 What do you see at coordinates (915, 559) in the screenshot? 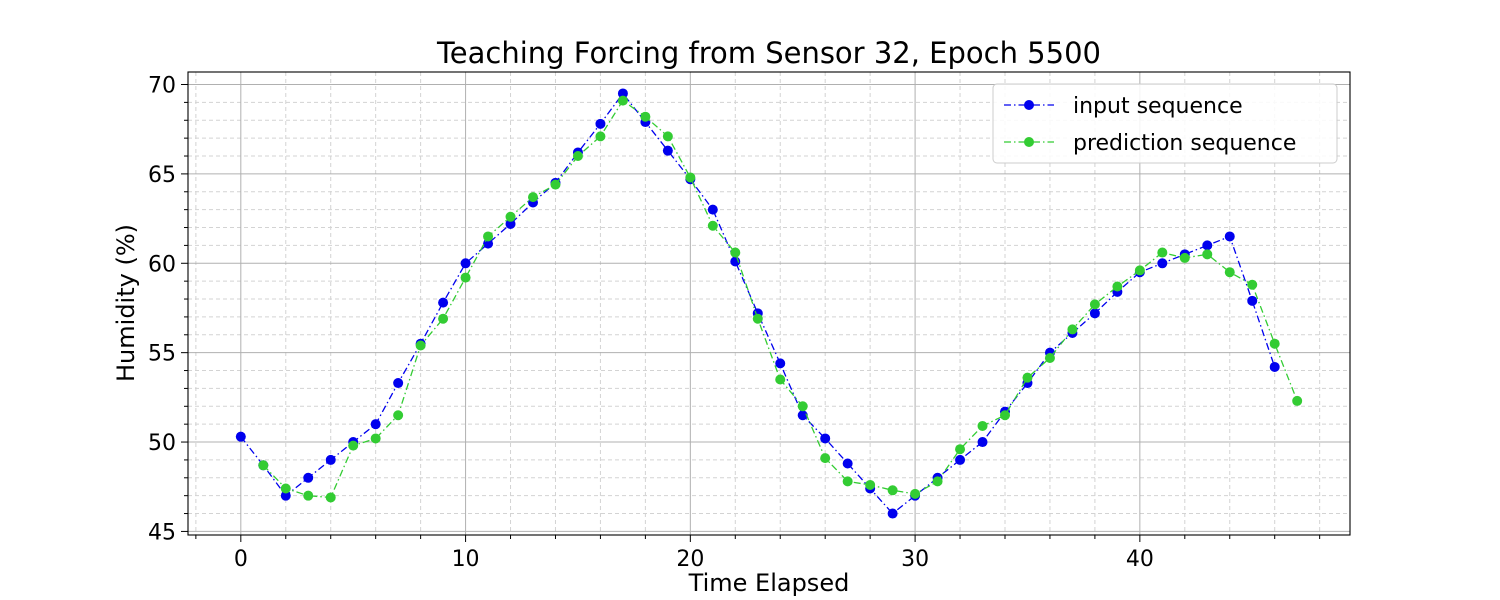
I see `x-tick-label: 30` at bounding box center [915, 559].